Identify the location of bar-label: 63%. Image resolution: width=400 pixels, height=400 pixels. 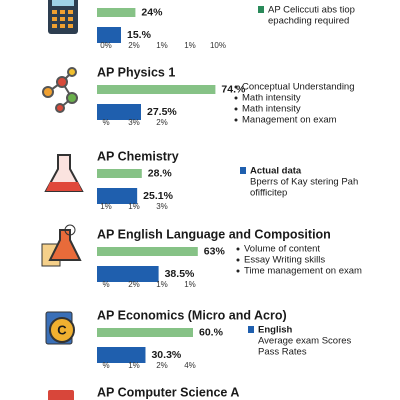
(215, 251).